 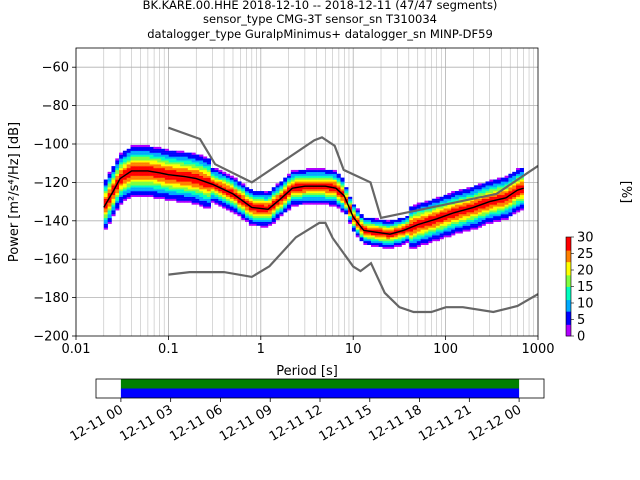 What do you see at coordinates (51, 298) in the screenshot?
I see `y-tick-label: −180` at bounding box center [51, 298].